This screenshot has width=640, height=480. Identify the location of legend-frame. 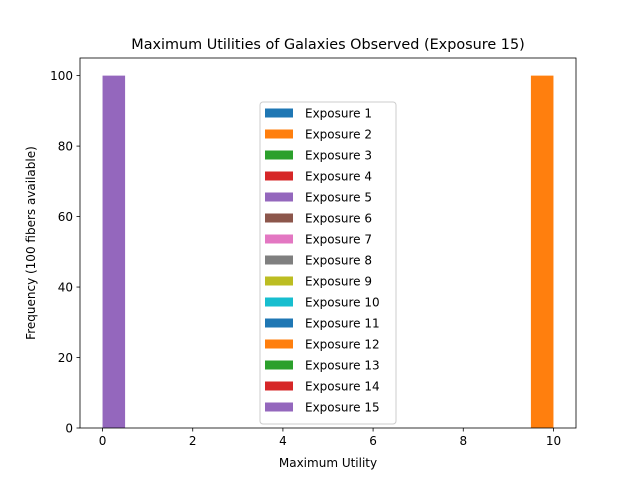
(328, 263).